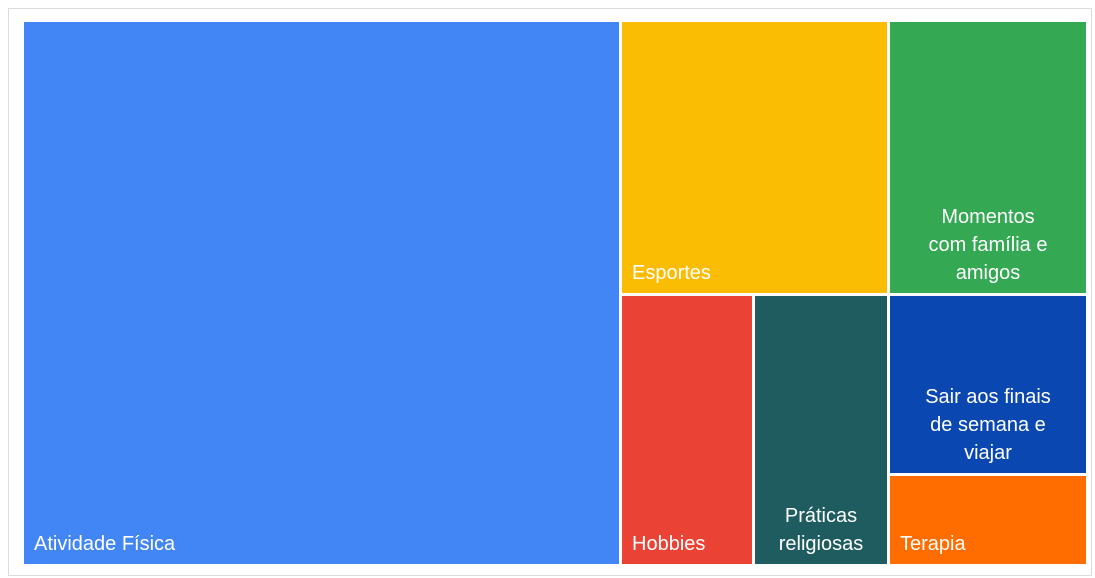 The image size is (1095, 578). What do you see at coordinates (821, 530) in the screenshot?
I see `treemap-label-praticas-religiosas: Práticas religiosas` at bounding box center [821, 530].